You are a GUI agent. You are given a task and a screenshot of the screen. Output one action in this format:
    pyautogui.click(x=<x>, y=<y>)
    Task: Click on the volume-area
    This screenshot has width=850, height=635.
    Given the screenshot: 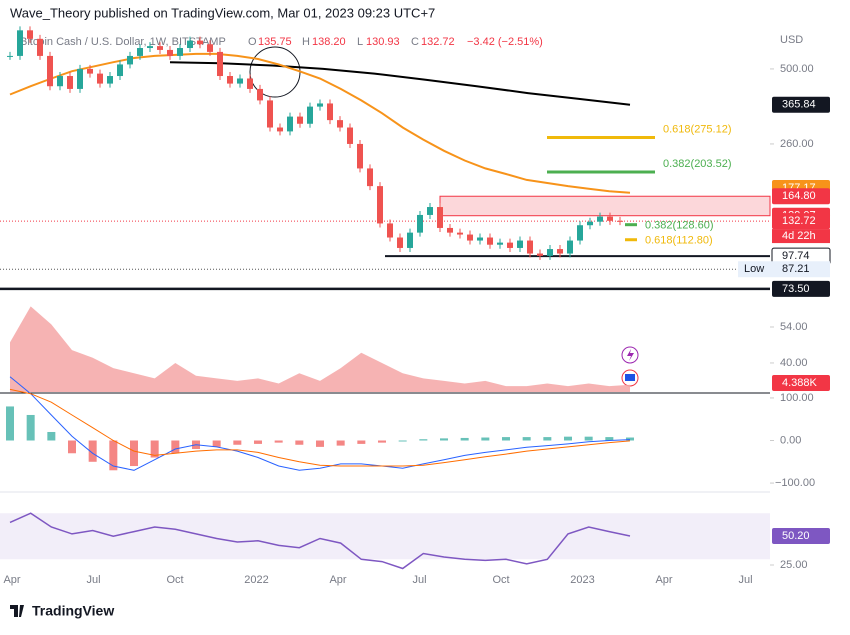 What is the action you would take?
    pyautogui.click(x=320, y=349)
    